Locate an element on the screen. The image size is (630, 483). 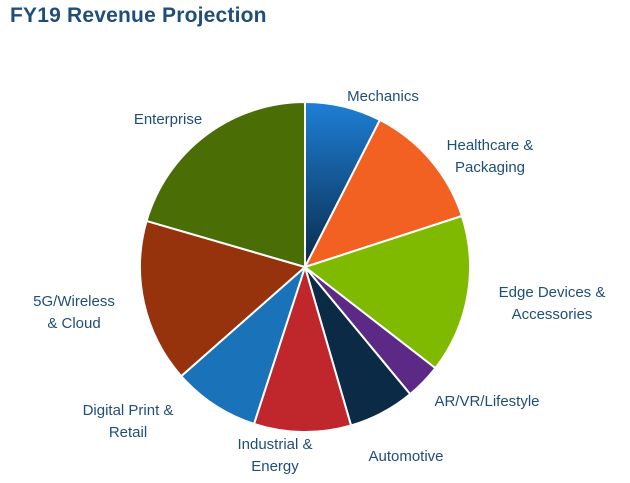
pie-slice-enterprise is located at coordinates (225, 184).